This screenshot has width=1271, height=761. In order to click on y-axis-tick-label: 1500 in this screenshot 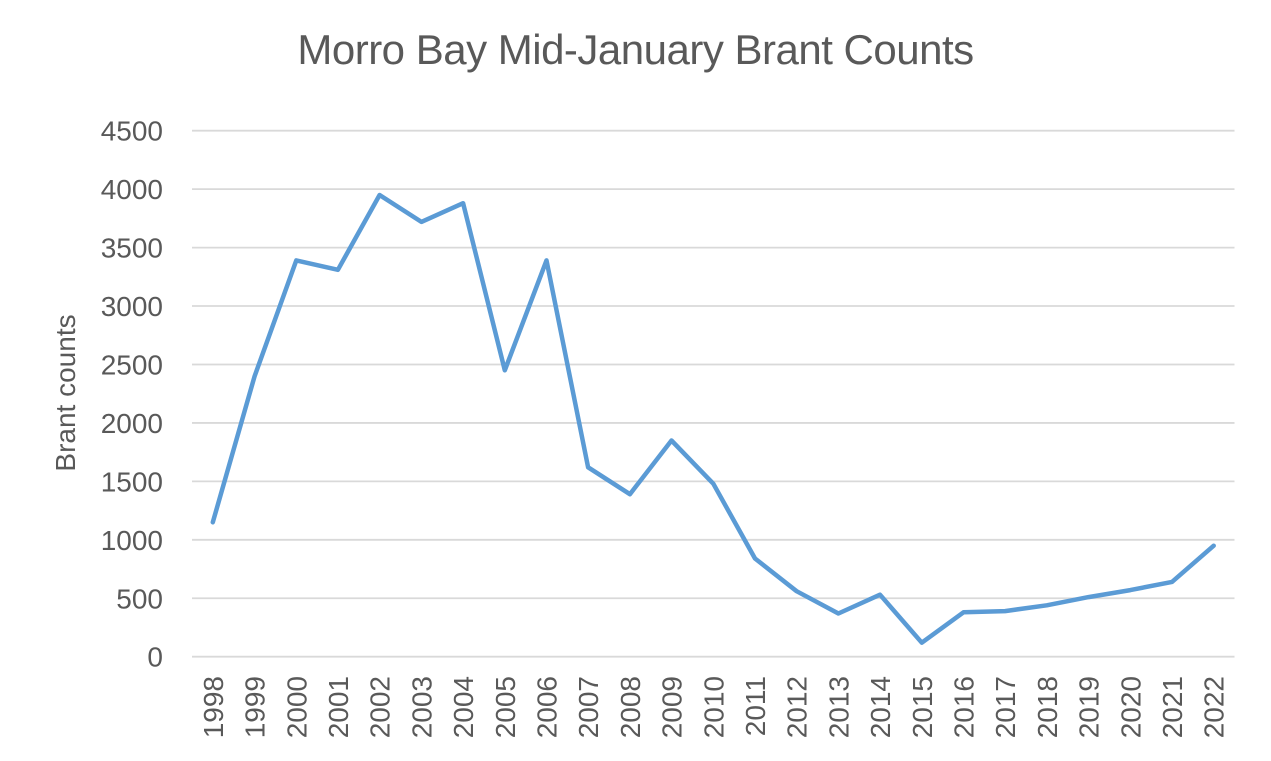, I will do `click(132, 481)`.